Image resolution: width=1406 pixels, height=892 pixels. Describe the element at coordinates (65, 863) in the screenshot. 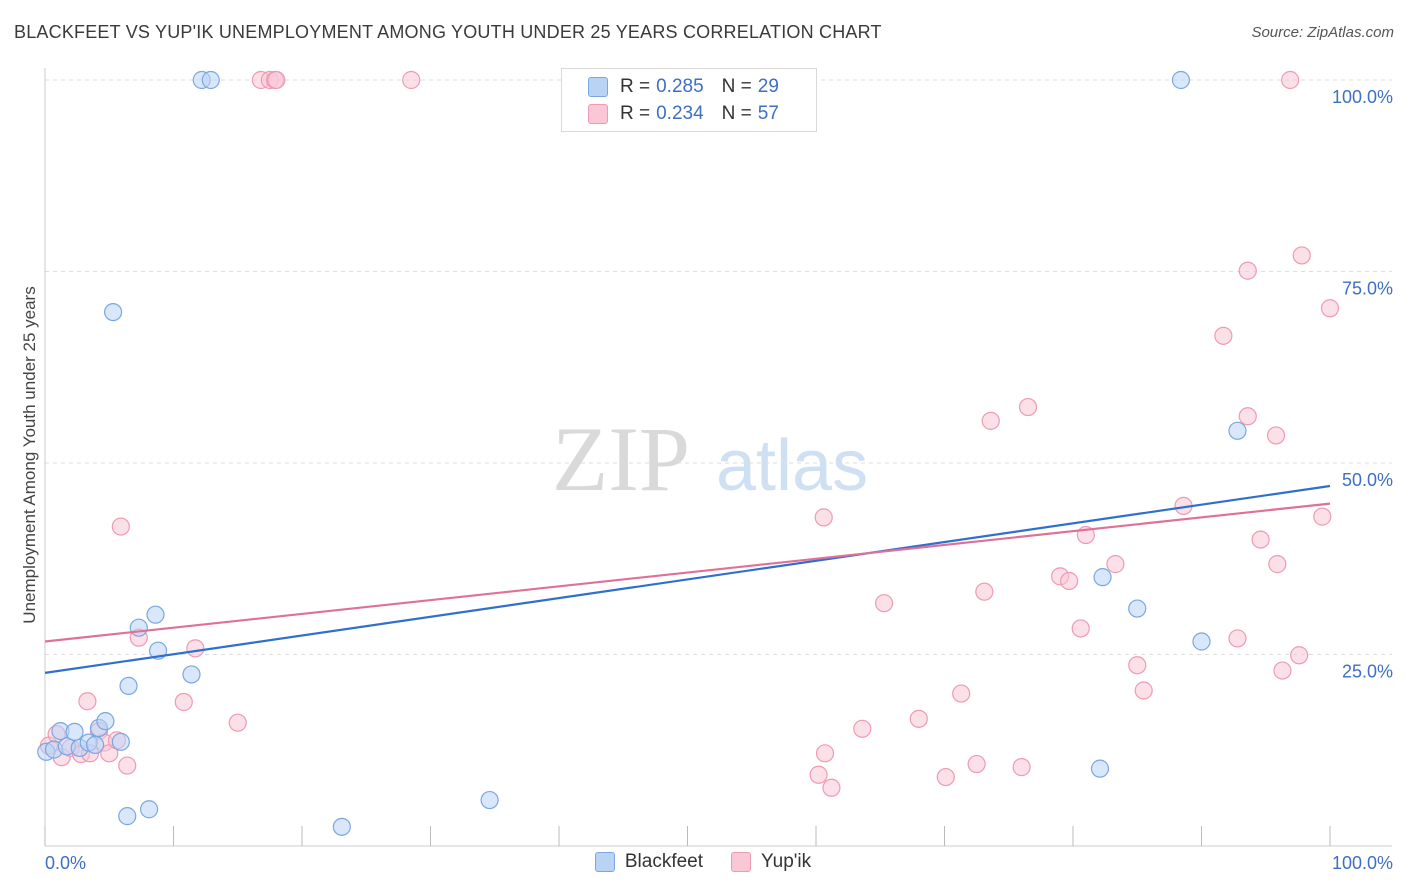

I see `x-tick-label: 0.0%` at that location.